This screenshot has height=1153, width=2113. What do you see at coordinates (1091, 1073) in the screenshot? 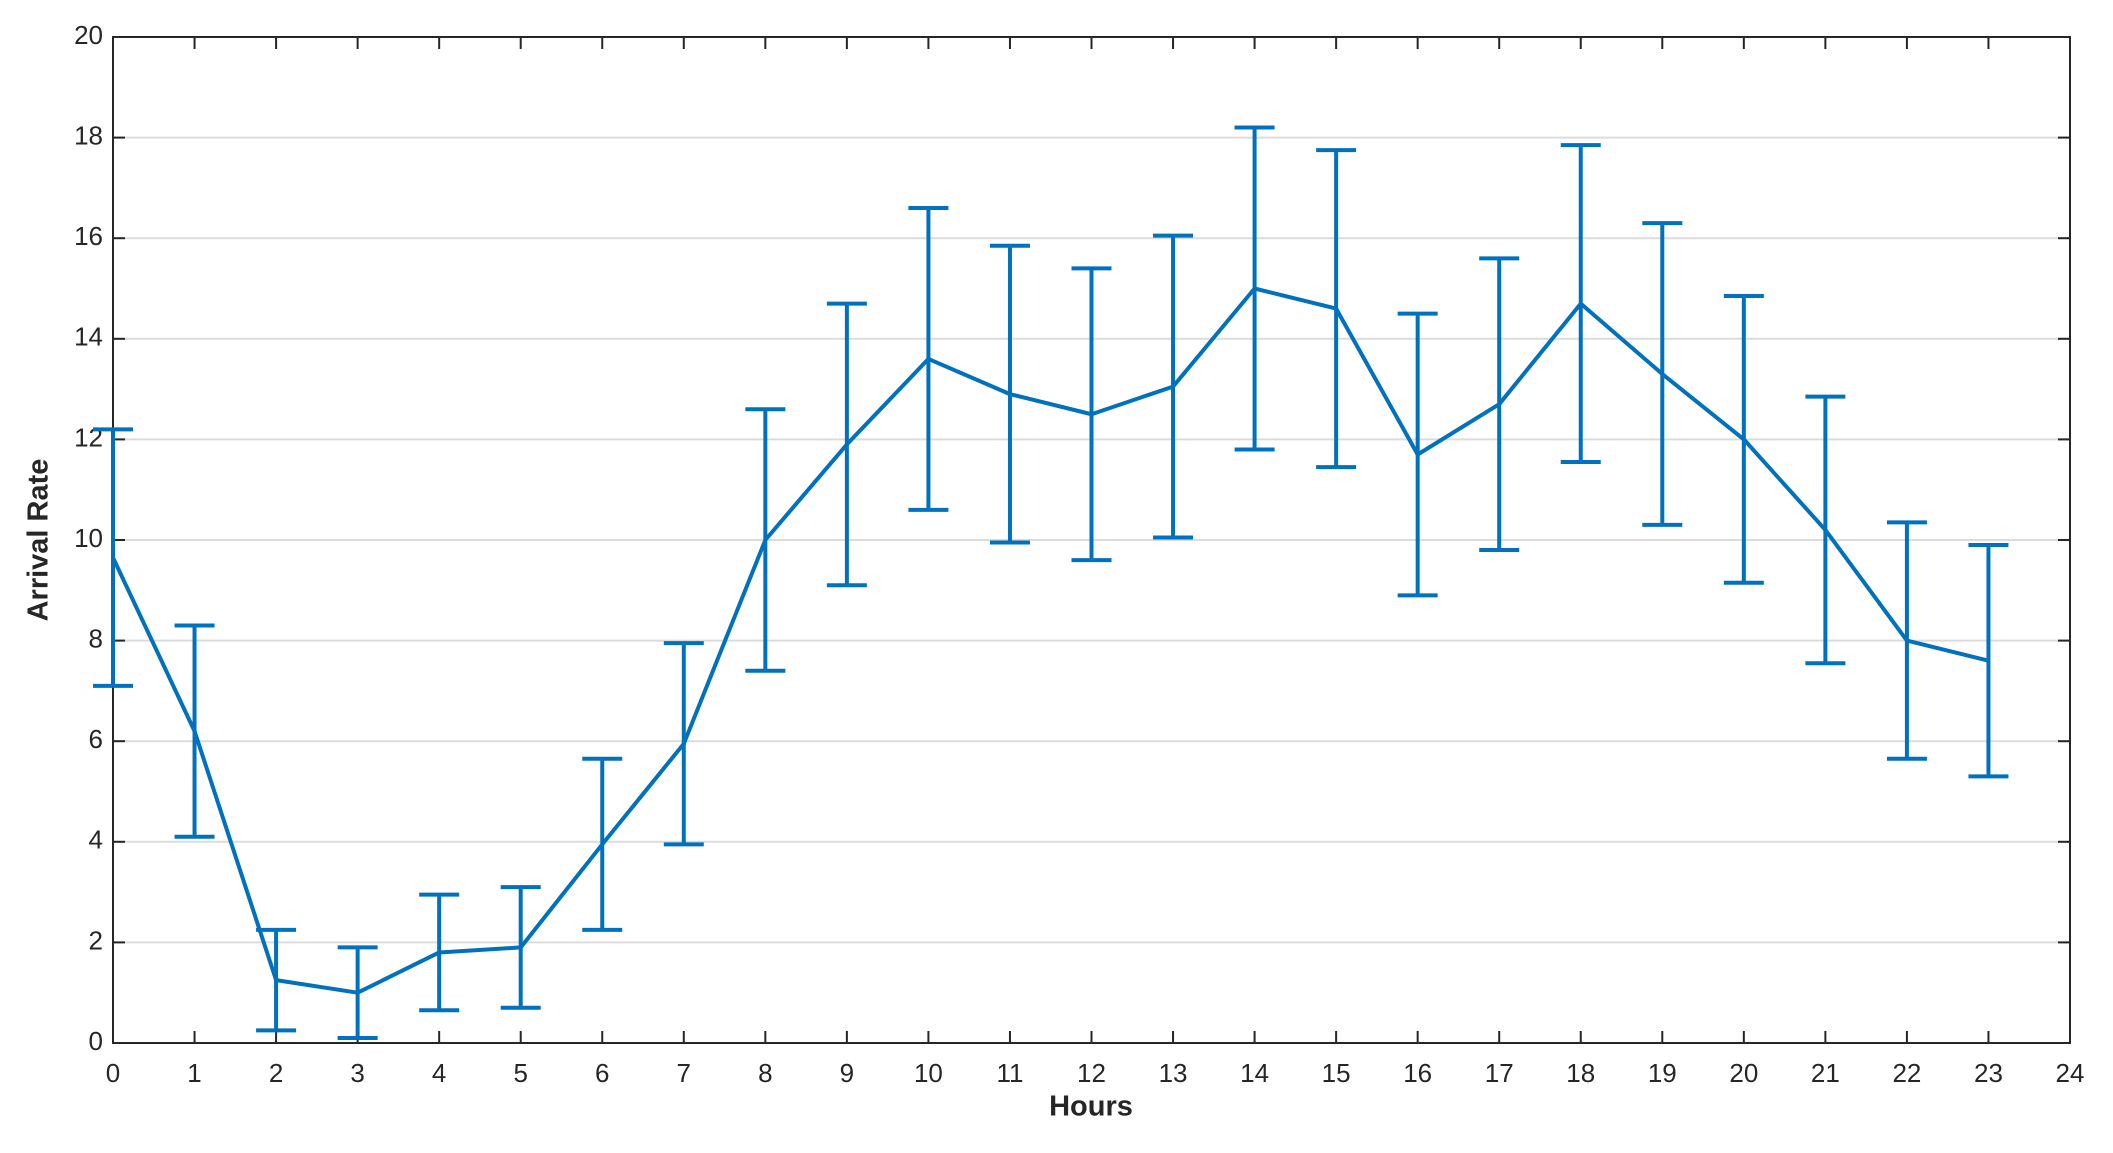
I see `x-tick-label: 12` at bounding box center [1091, 1073].